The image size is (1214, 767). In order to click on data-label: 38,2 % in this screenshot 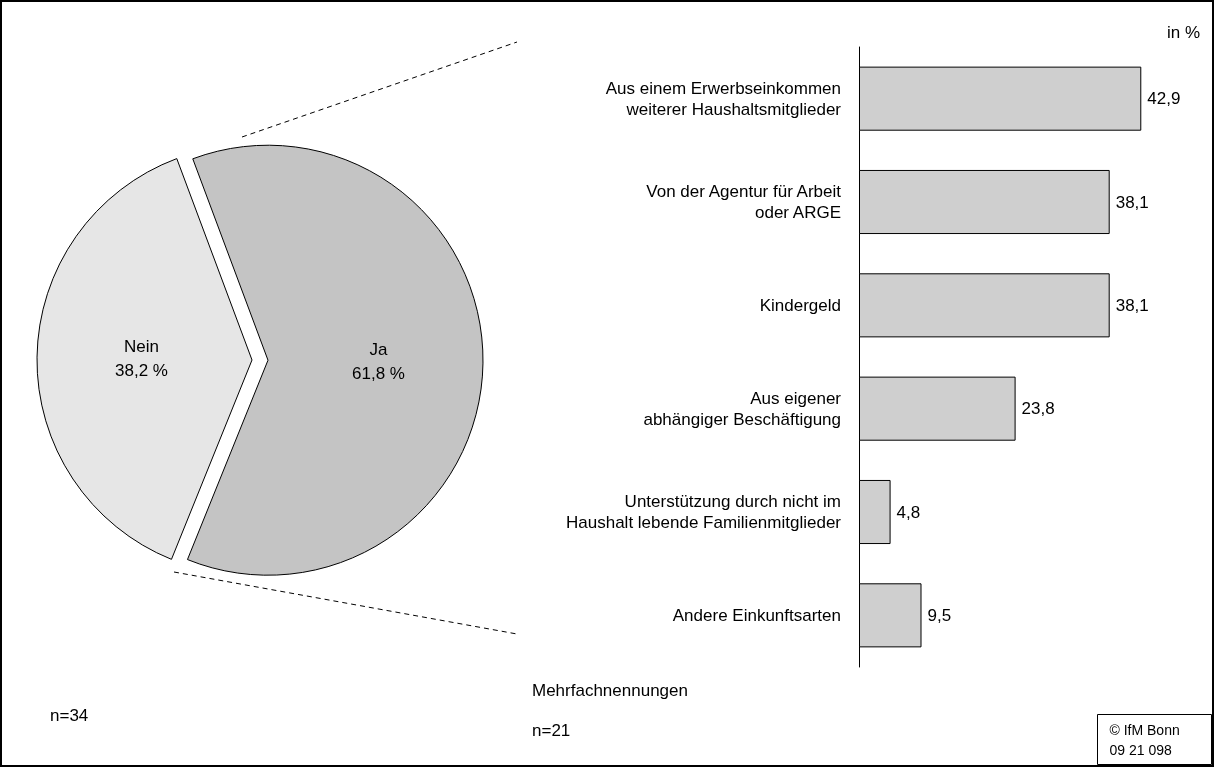, I will do `click(141, 371)`.